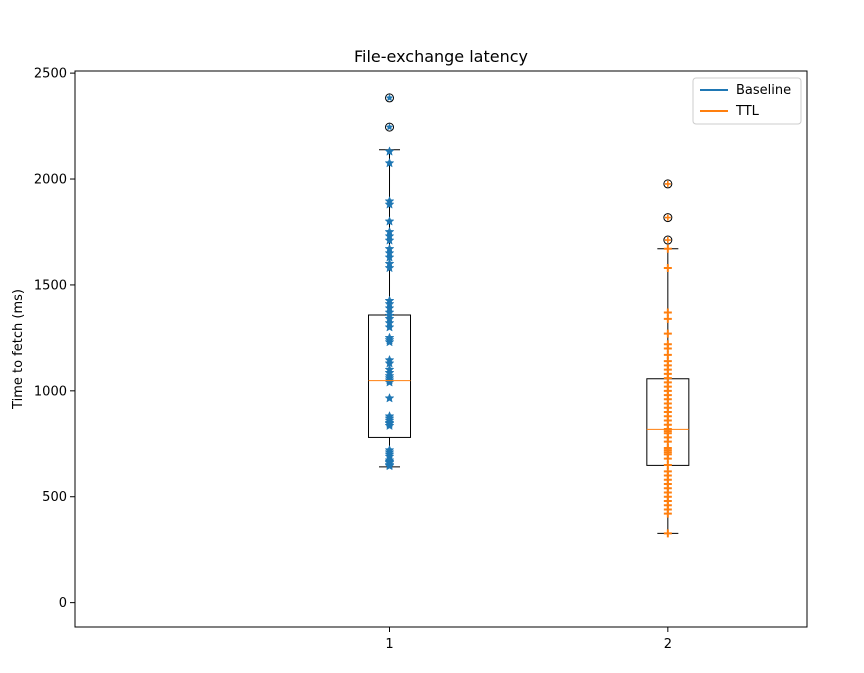 The height and width of the screenshot is (673, 864). What do you see at coordinates (50, 285) in the screenshot?
I see `y-tick-label: 1500` at bounding box center [50, 285].